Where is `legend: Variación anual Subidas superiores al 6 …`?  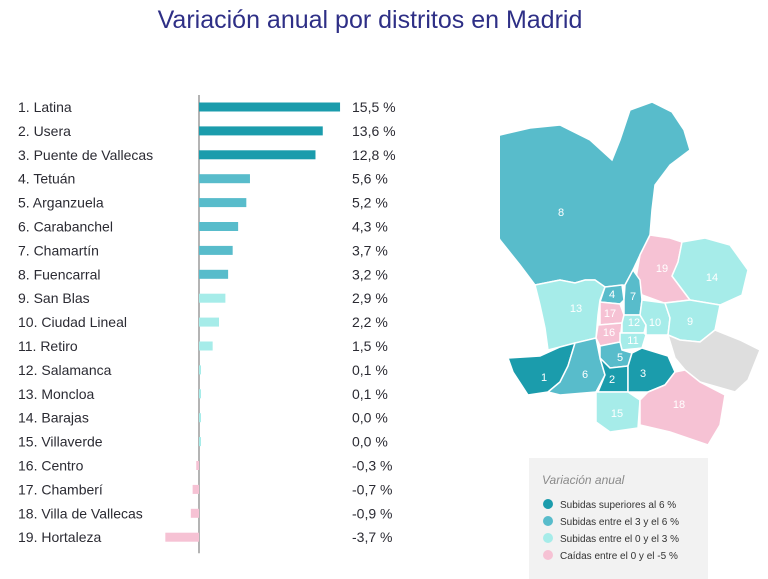
legend: Variación anual Subidas superiores al 6 … is located at coordinates (618, 518).